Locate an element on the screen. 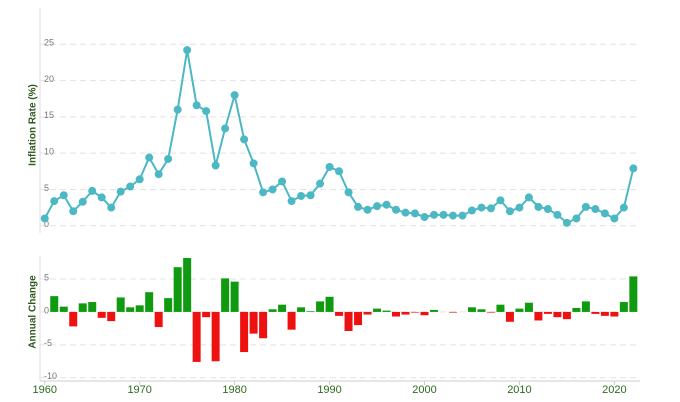 This screenshot has height=402, width=680. x-tick-label: 1980 is located at coordinates (234, 390).